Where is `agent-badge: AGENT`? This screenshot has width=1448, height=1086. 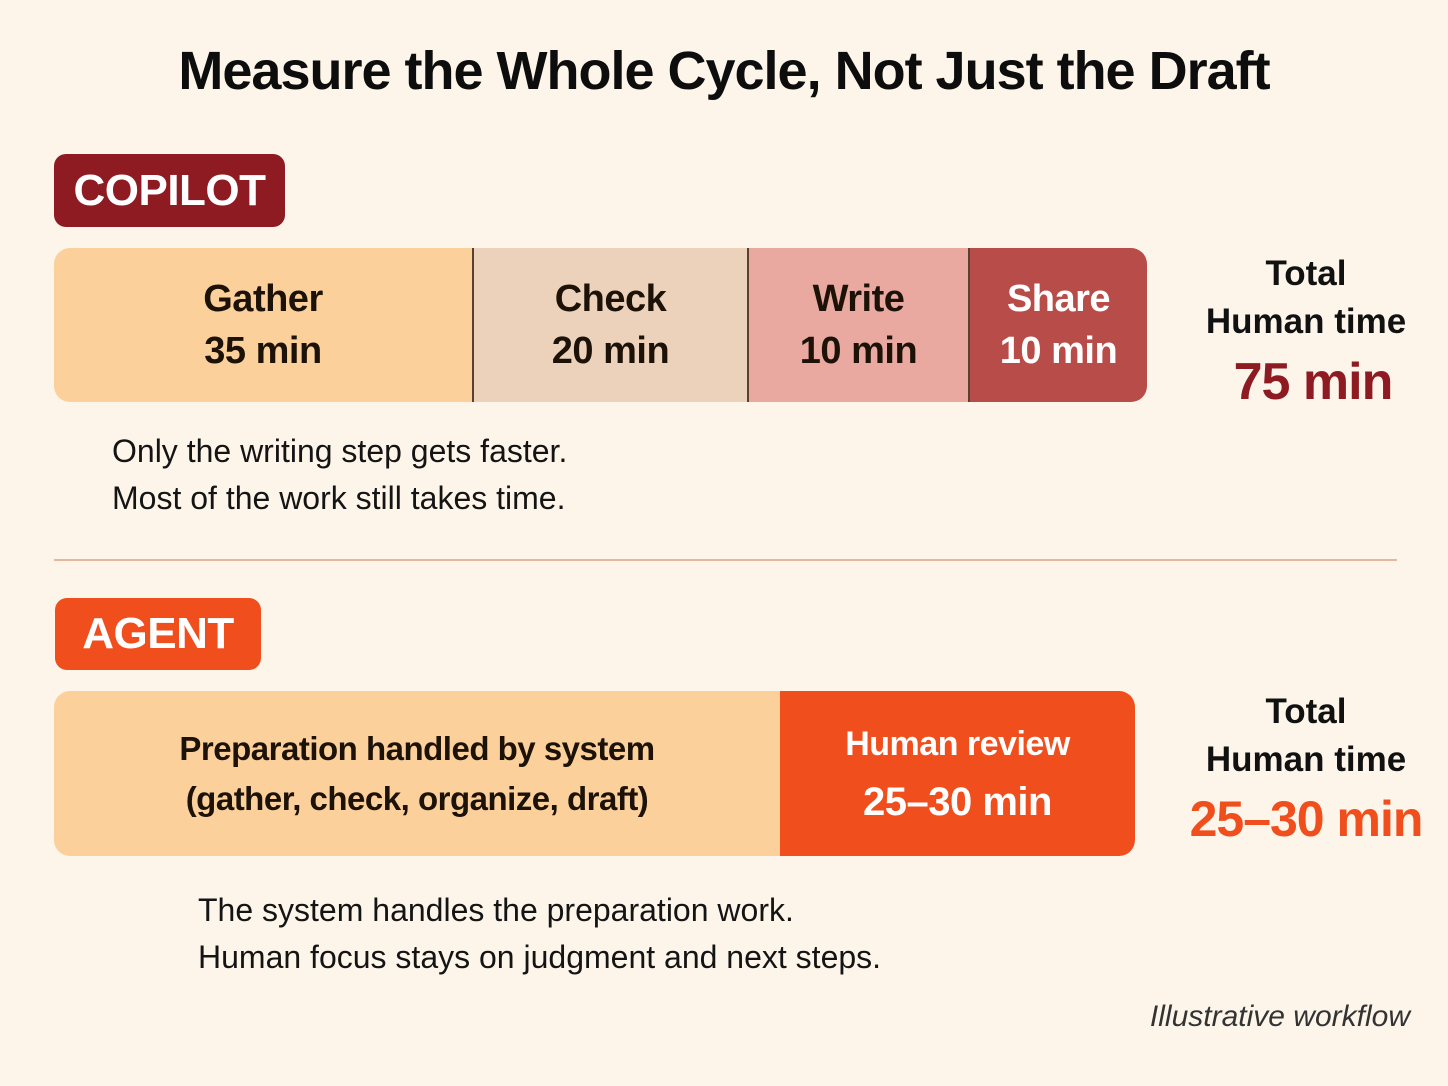 agent-badge: AGENT is located at coordinates (158, 634).